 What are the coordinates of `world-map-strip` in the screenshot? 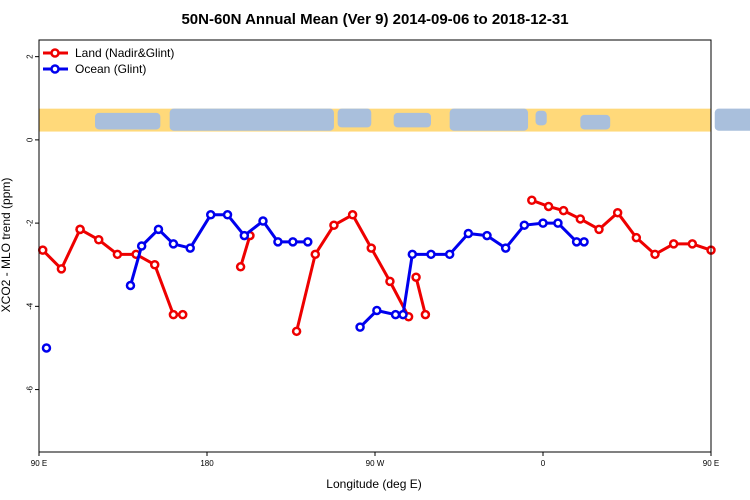 It's located at (394, 120).